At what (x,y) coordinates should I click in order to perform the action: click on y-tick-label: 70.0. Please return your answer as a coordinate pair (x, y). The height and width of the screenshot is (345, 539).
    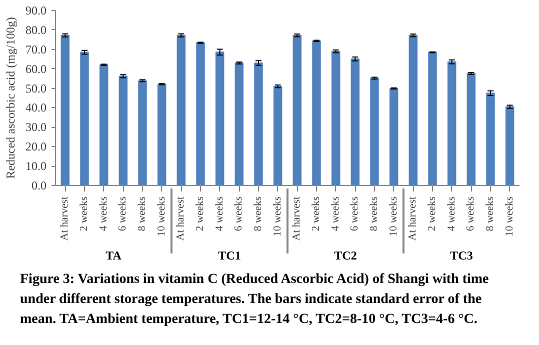
    Looking at the image, I should click on (36, 49).